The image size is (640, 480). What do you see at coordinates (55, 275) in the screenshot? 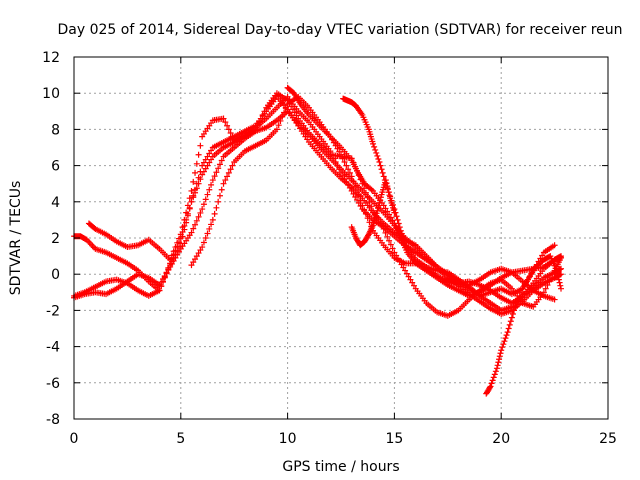
I see `y-tick-label: 0` at bounding box center [55, 275].